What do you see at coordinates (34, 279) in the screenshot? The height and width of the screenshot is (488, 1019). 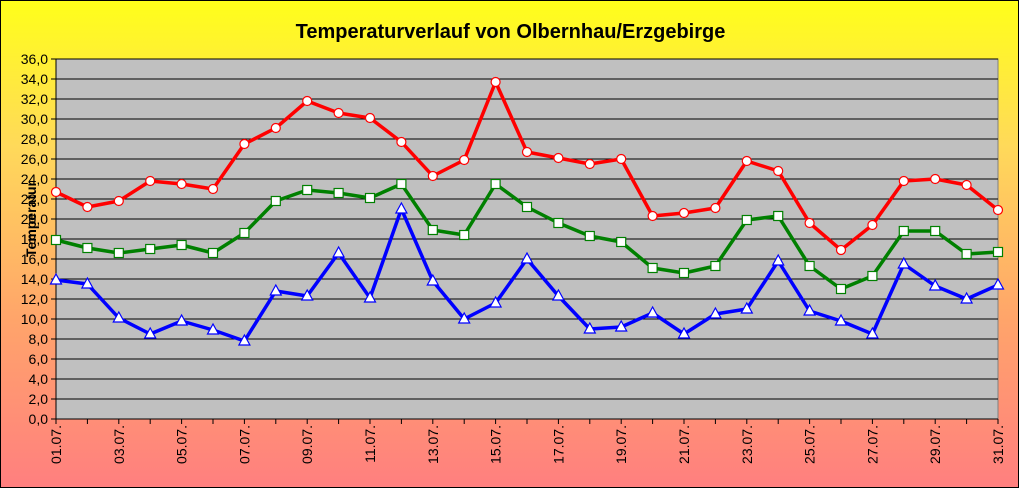 I see `y-tick-label: 14,0` at bounding box center [34, 279].